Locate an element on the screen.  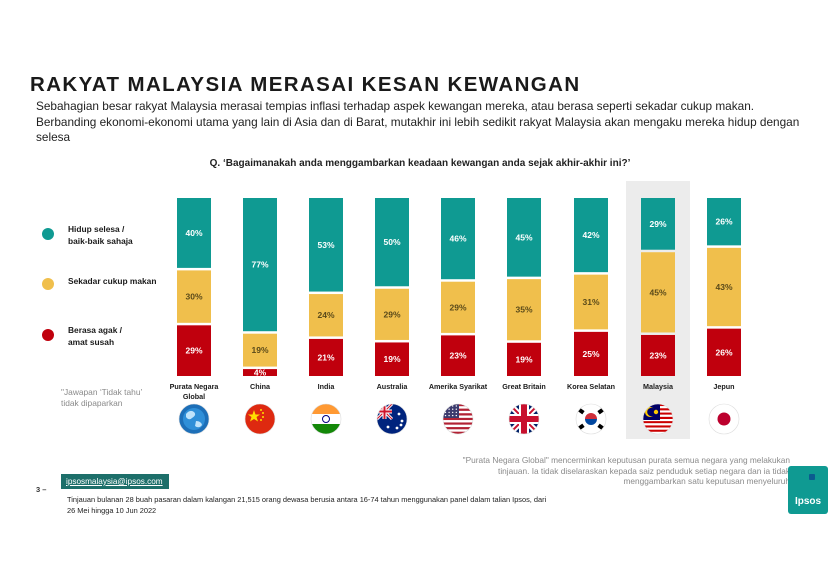
ipsos-logo: Ipsos is located at coordinates (808, 490).